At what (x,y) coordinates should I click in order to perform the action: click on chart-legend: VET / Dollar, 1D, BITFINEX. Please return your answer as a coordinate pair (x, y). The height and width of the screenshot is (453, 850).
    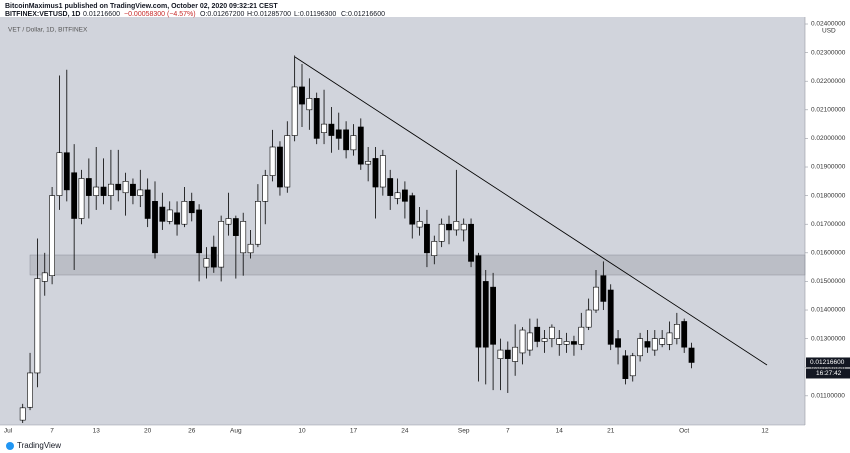
    Looking at the image, I should click on (48, 30).